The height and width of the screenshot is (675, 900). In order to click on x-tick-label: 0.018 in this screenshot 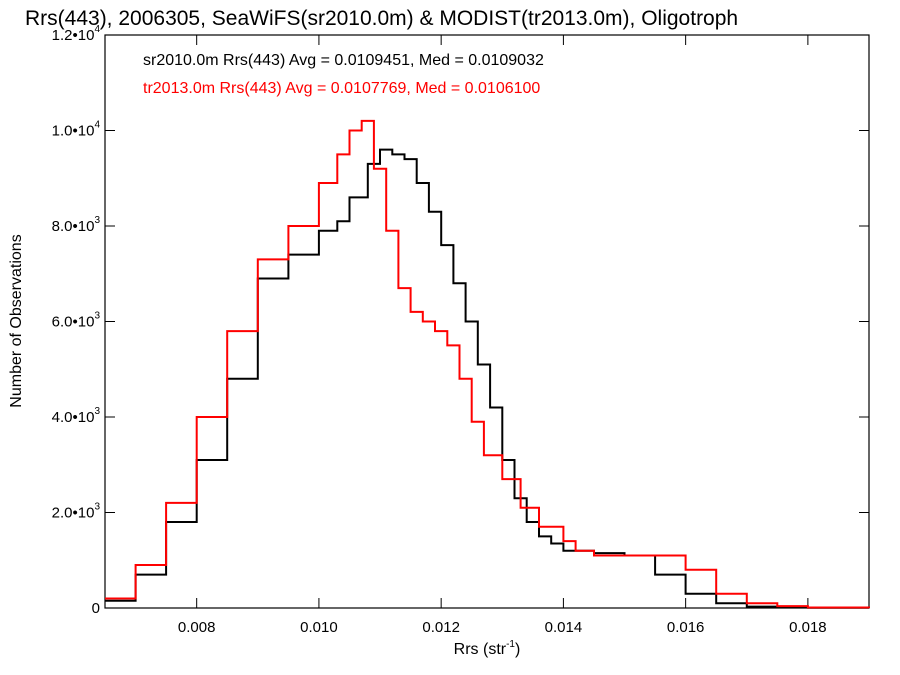, I will do `click(808, 627)`.